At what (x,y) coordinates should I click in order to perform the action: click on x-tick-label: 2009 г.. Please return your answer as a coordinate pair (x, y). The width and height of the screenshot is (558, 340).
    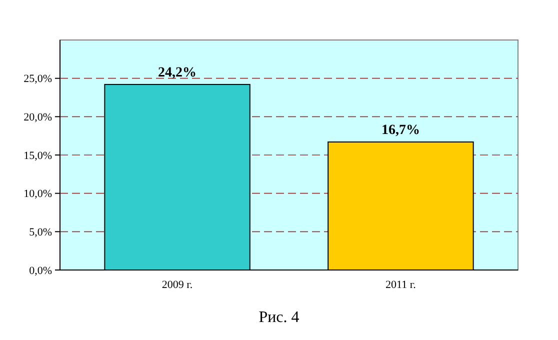
    Looking at the image, I should click on (177, 285).